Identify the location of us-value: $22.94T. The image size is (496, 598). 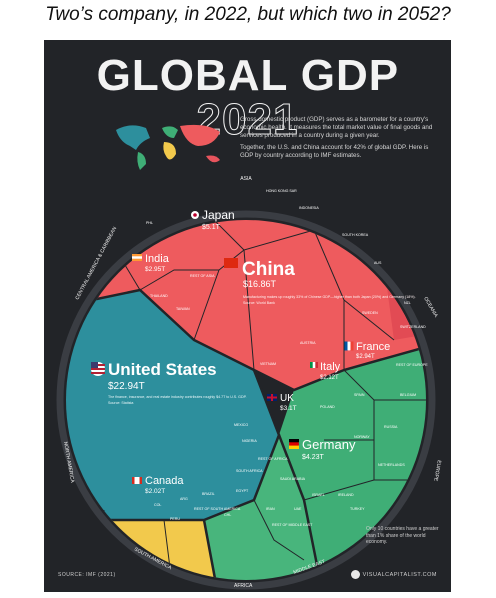
(126, 386).